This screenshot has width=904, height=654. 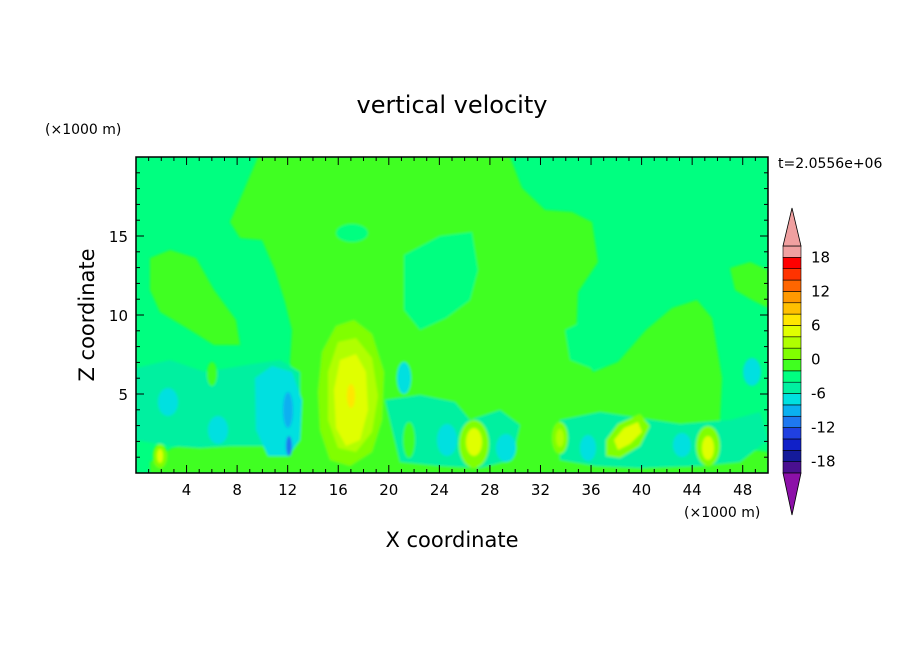 What do you see at coordinates (590, 344) in the screenshot?
I see `neutral-pocket-right` at bounding box center [590, 344].